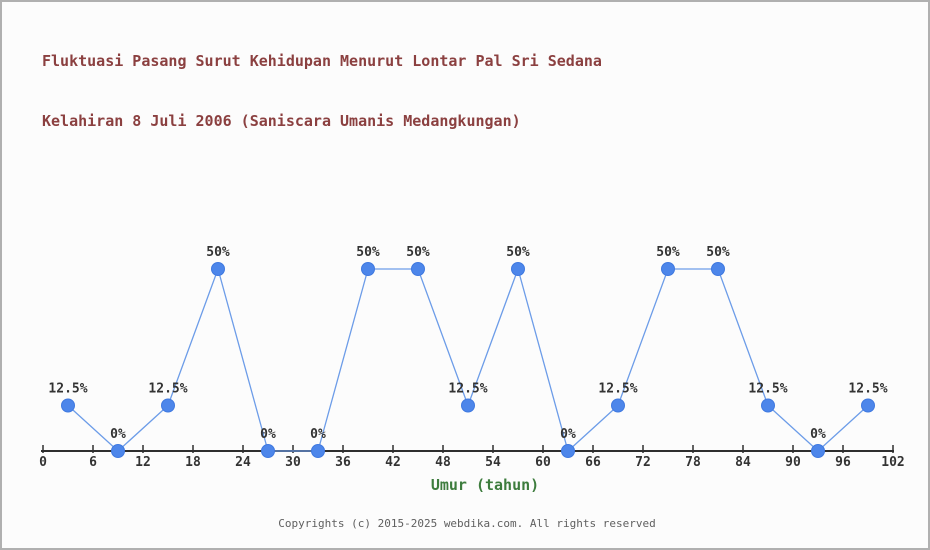 This screenshot has width=930, height=550. What do you see at coordinates (93, 462) in the screenshot?
I see `x-tick-label: 6` at bounding box center [93, 462].